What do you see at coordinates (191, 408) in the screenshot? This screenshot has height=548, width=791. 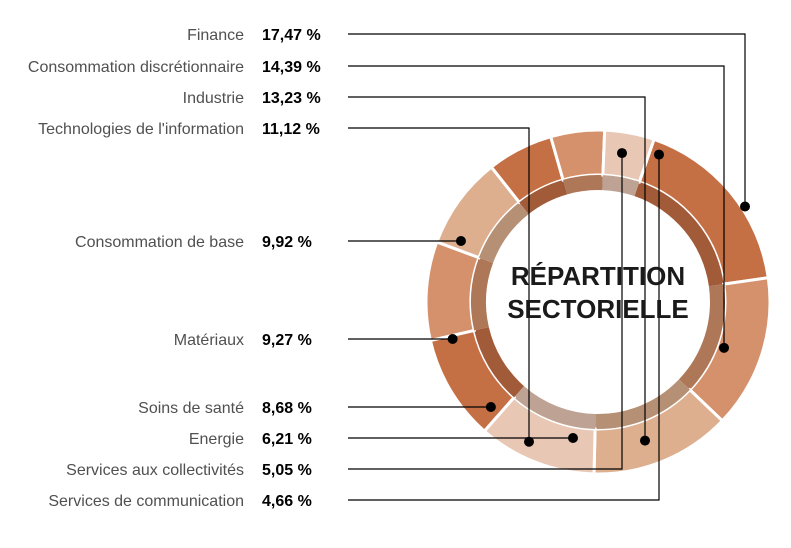 I see `category-label: Soins de santé` at bounding box center [191, 408].